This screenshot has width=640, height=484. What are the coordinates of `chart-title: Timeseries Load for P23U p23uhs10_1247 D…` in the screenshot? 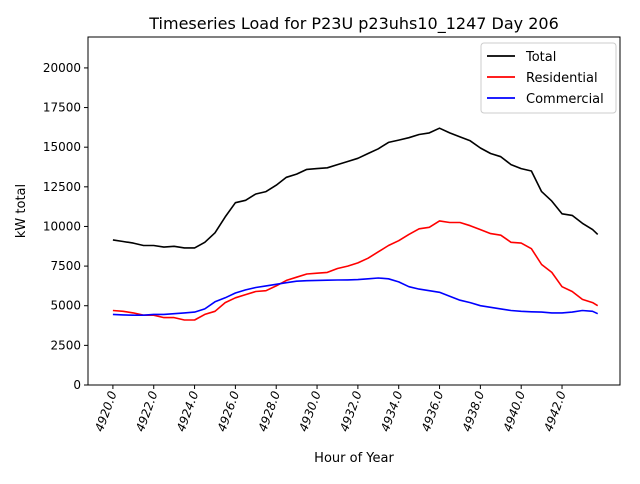 It's located at (353, 24).